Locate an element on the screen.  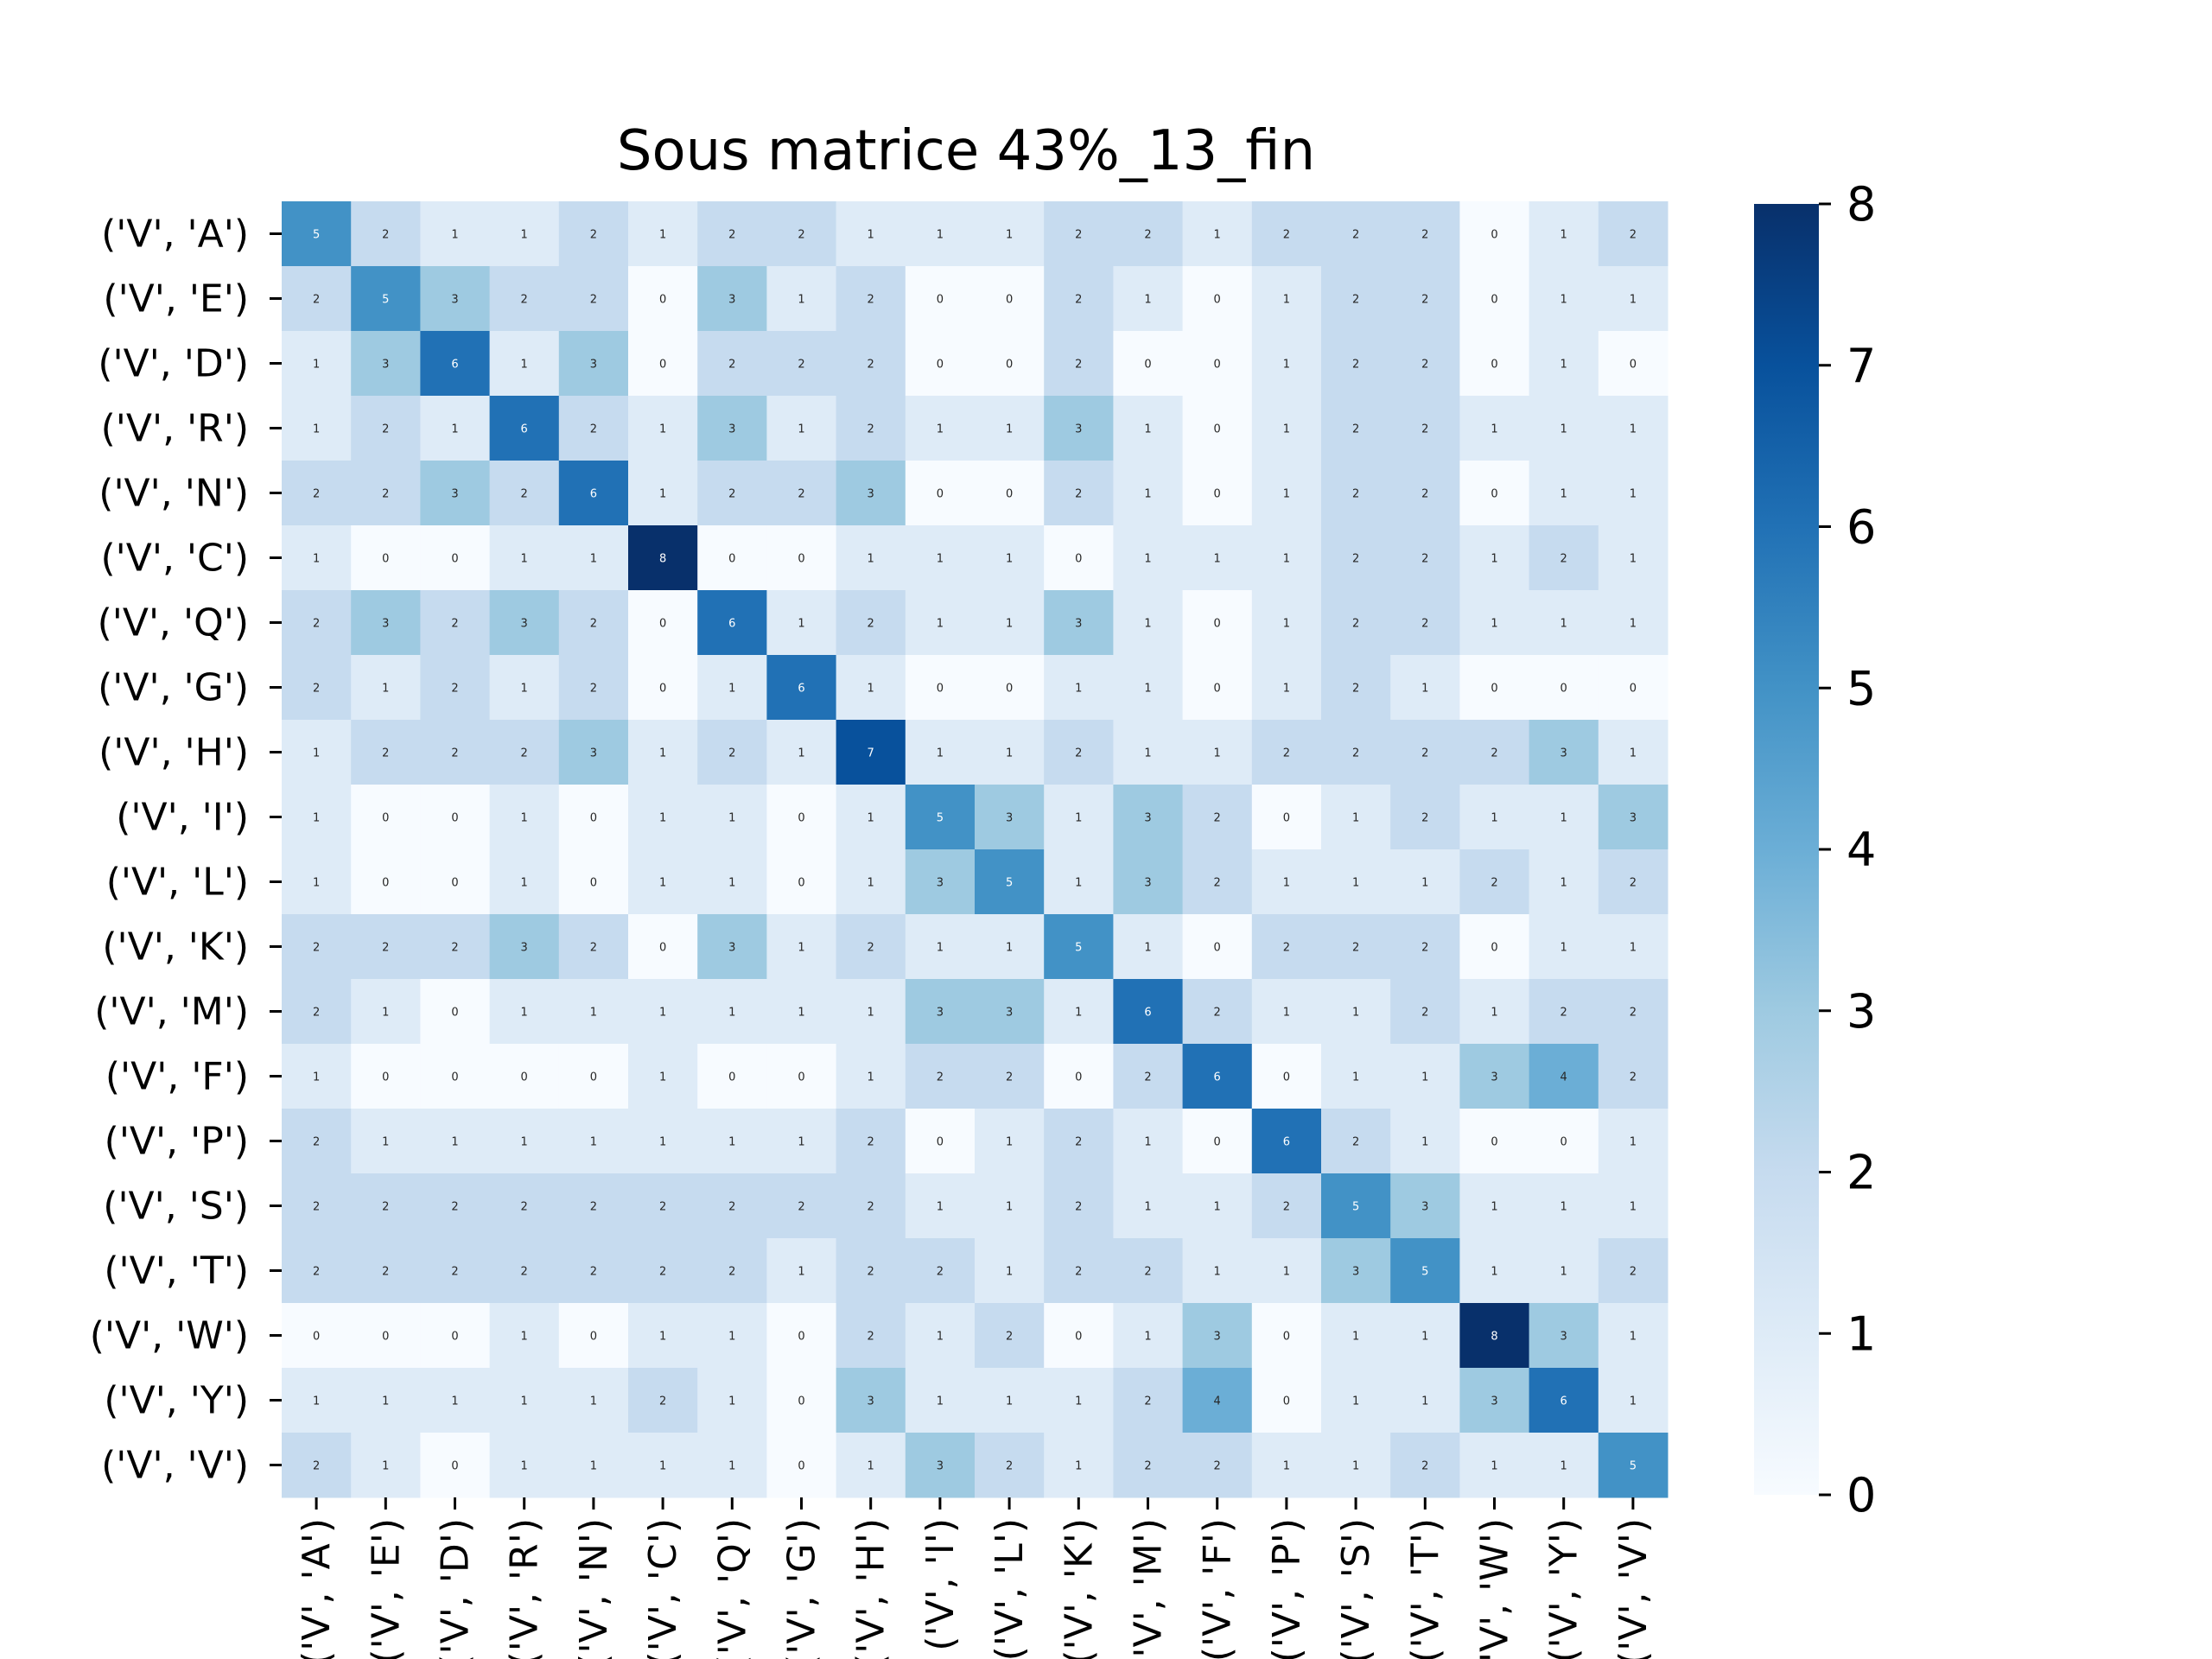
colorbar-tick-label: 1 is located at coordinates (1862, 1333).